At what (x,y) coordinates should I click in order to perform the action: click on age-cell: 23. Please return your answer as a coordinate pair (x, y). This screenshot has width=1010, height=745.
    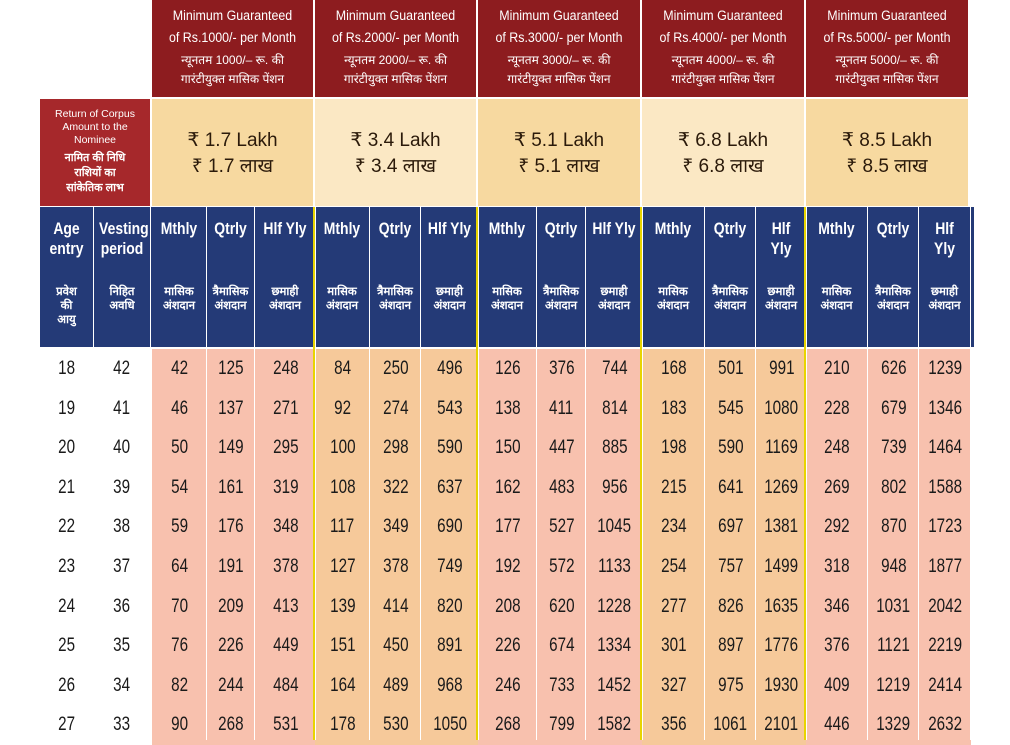
    Looking at the image, I should click on (66, 566).